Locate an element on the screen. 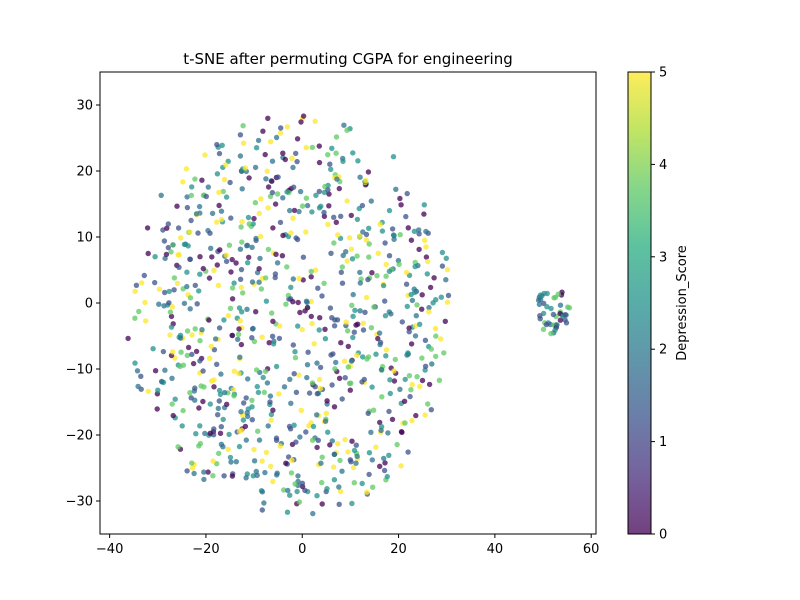  colorbar-tick-label: 4 is located at coordinates (663, 165).